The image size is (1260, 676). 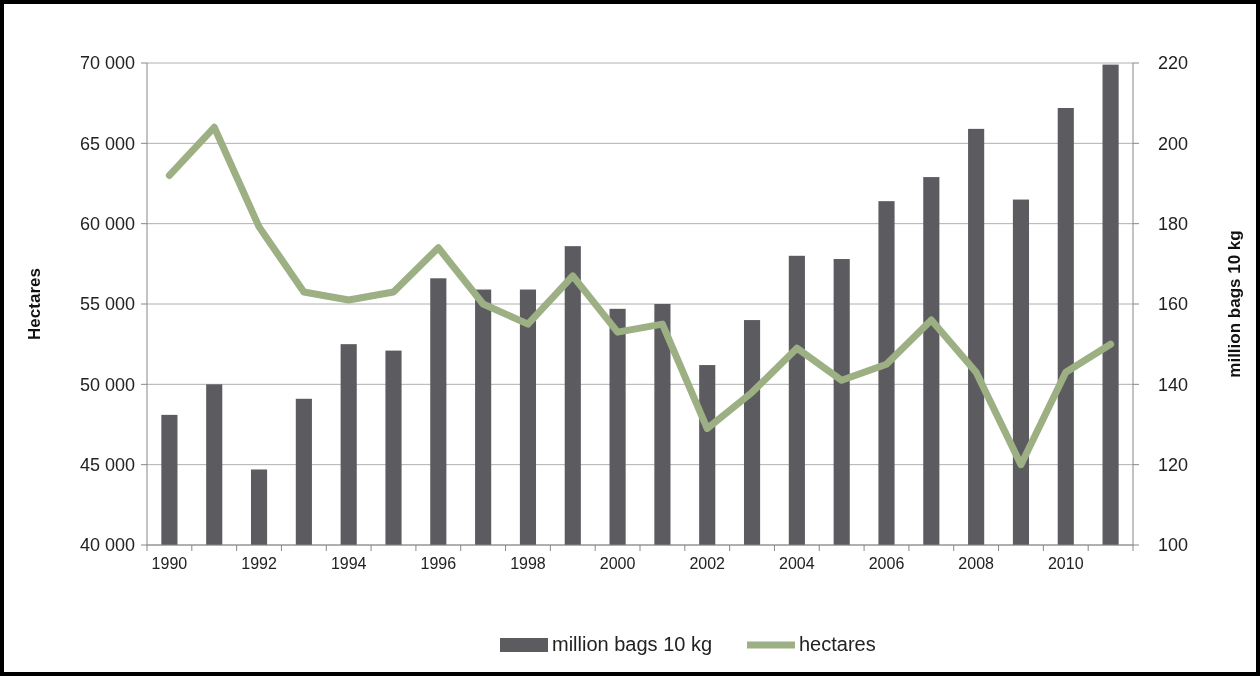 I want to click on y2-tick-label: 160, so click(x=1173, y=304).